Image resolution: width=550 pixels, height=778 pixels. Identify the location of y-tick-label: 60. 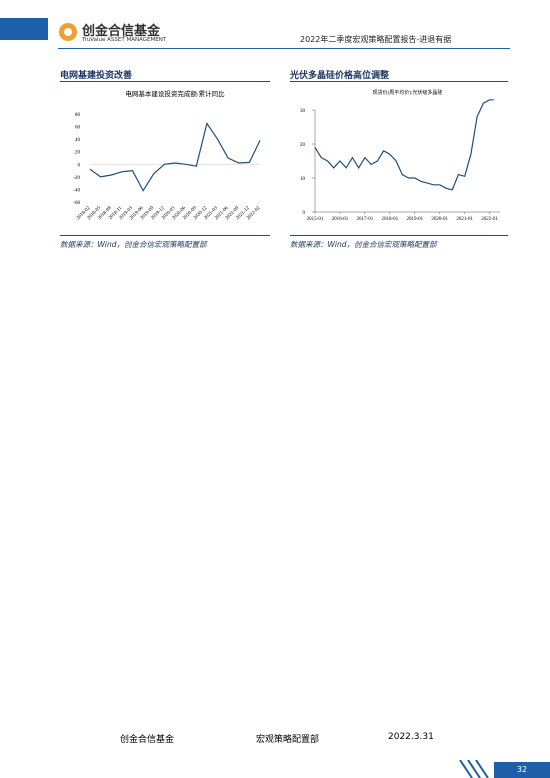
(78, 128).